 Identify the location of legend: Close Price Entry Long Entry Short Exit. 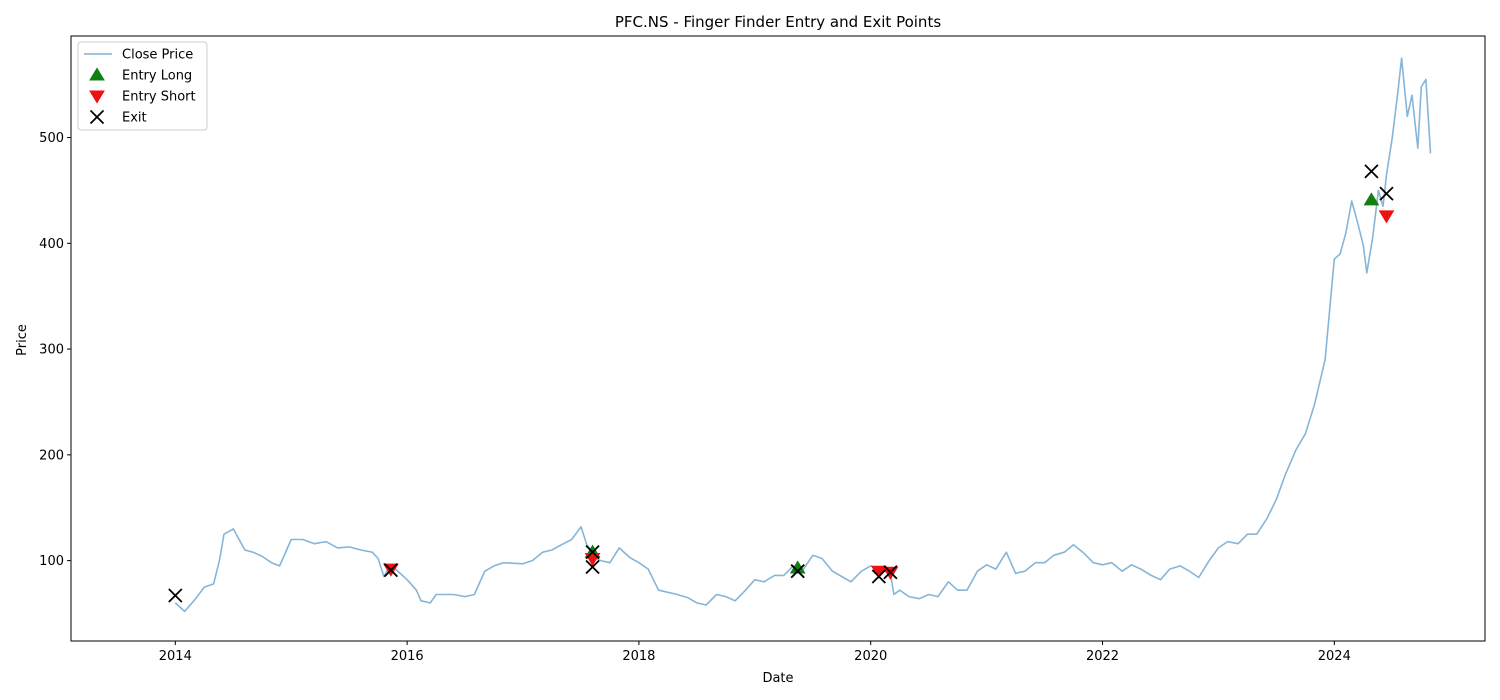
(142, 86).